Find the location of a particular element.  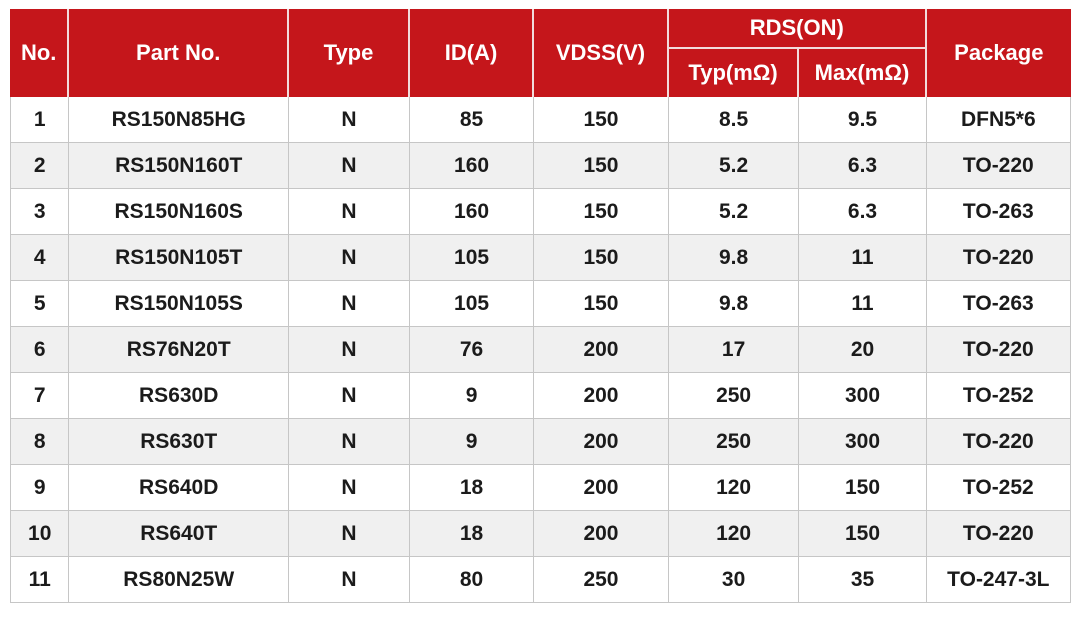

cell-no: 8 is located at coordinates (40, 442).